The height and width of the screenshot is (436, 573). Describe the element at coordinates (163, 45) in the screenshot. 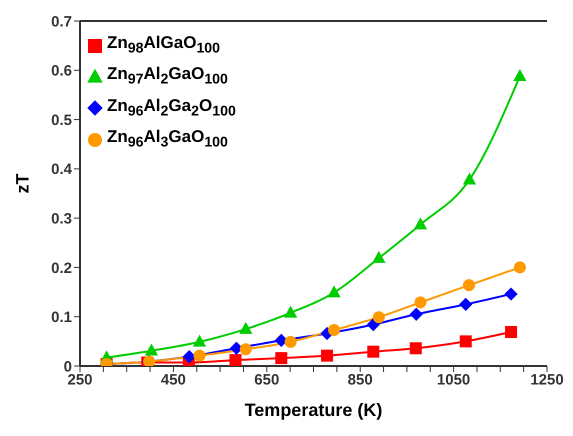

I see `legend-label: Zn$_{98}$AlGaO$_{100}$` at that location.